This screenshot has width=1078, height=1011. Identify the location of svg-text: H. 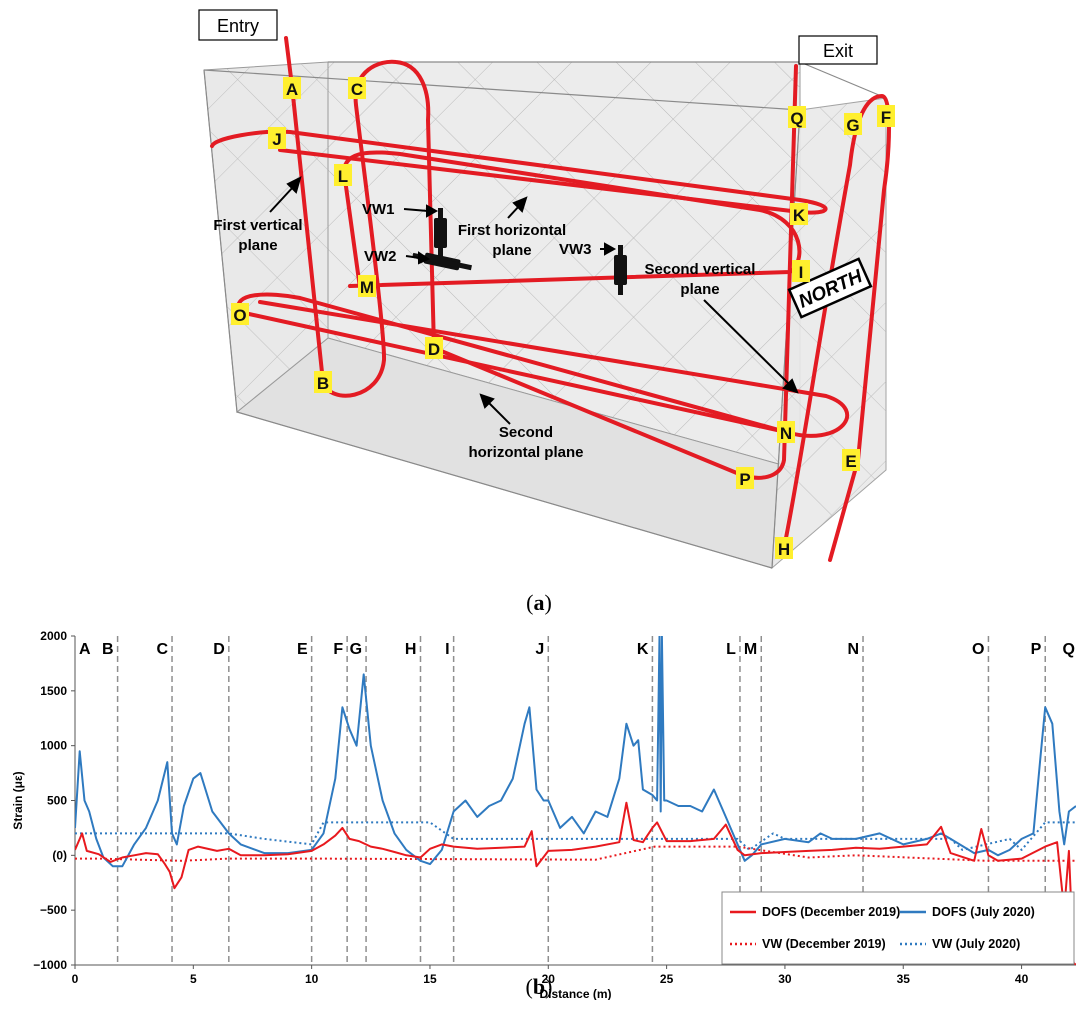
(784, 549).